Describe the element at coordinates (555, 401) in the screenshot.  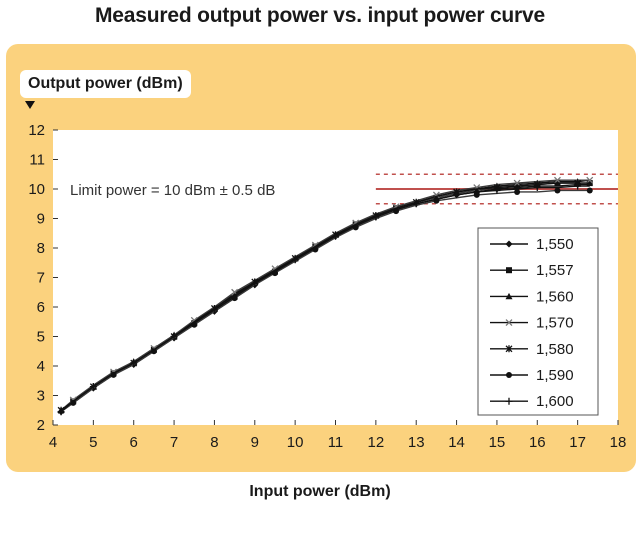
I see `legend-label: 1,600` at that location.